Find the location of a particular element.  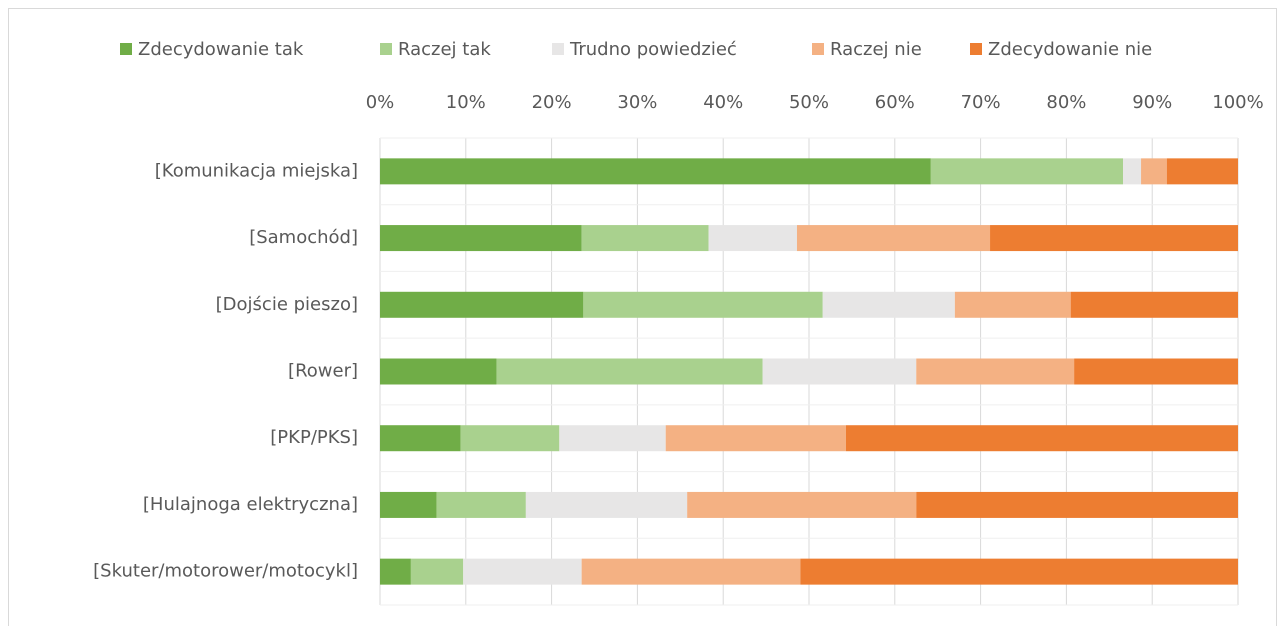

y-tick-label: [Skuter/motorower/motocykl] is located at coordinates (225, 571).